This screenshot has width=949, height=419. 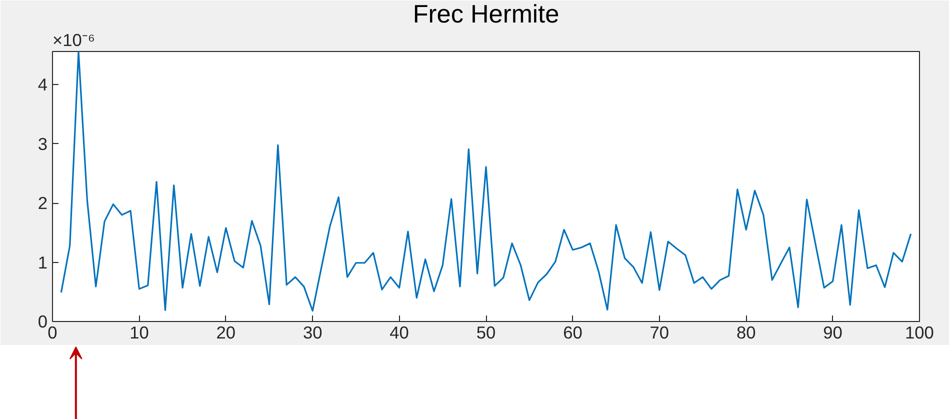 I want to click on x-tick-label: 40, so click(x=399, y=332).